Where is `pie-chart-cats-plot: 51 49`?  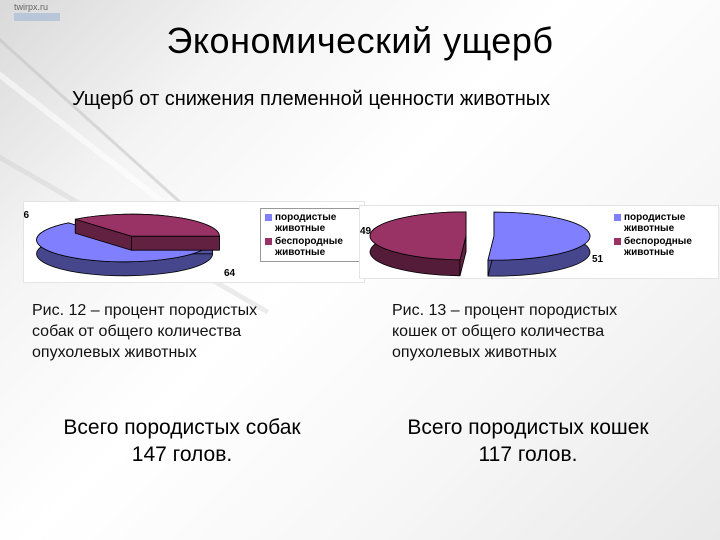
pie-chart-cats-plot: 51 49 is located at coordinates (482, 244).